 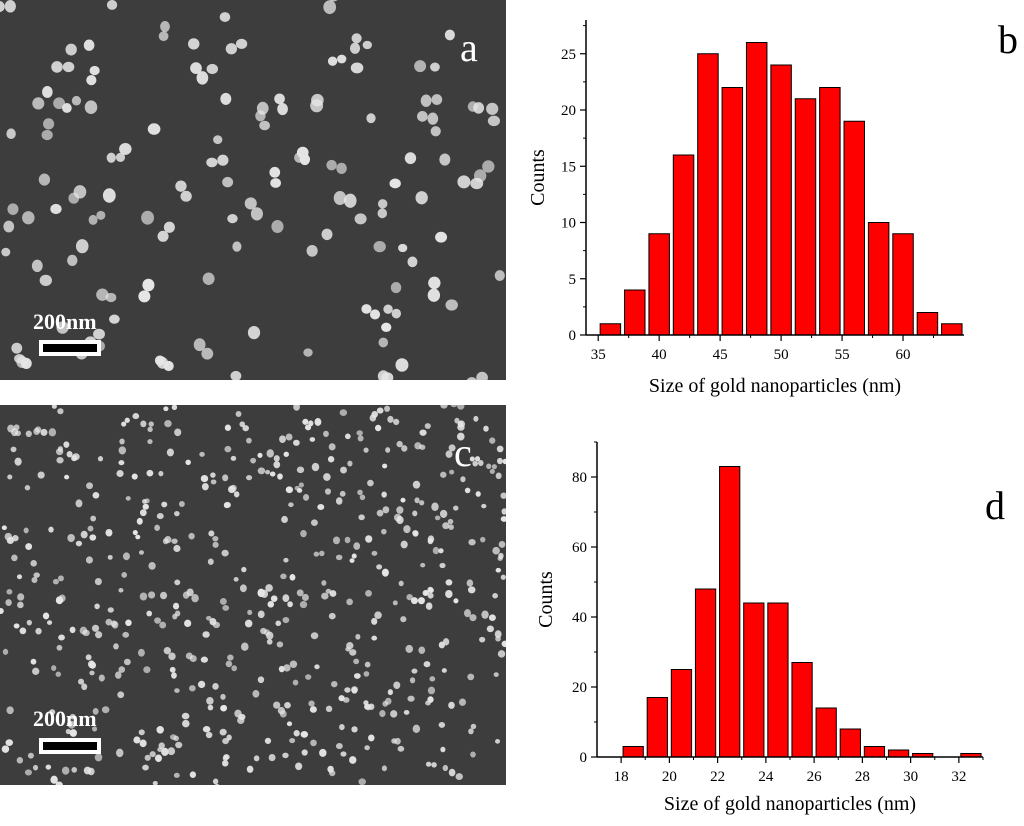 I want to click on y-tick-label-b-2: 10, so click(x=568, y=224).